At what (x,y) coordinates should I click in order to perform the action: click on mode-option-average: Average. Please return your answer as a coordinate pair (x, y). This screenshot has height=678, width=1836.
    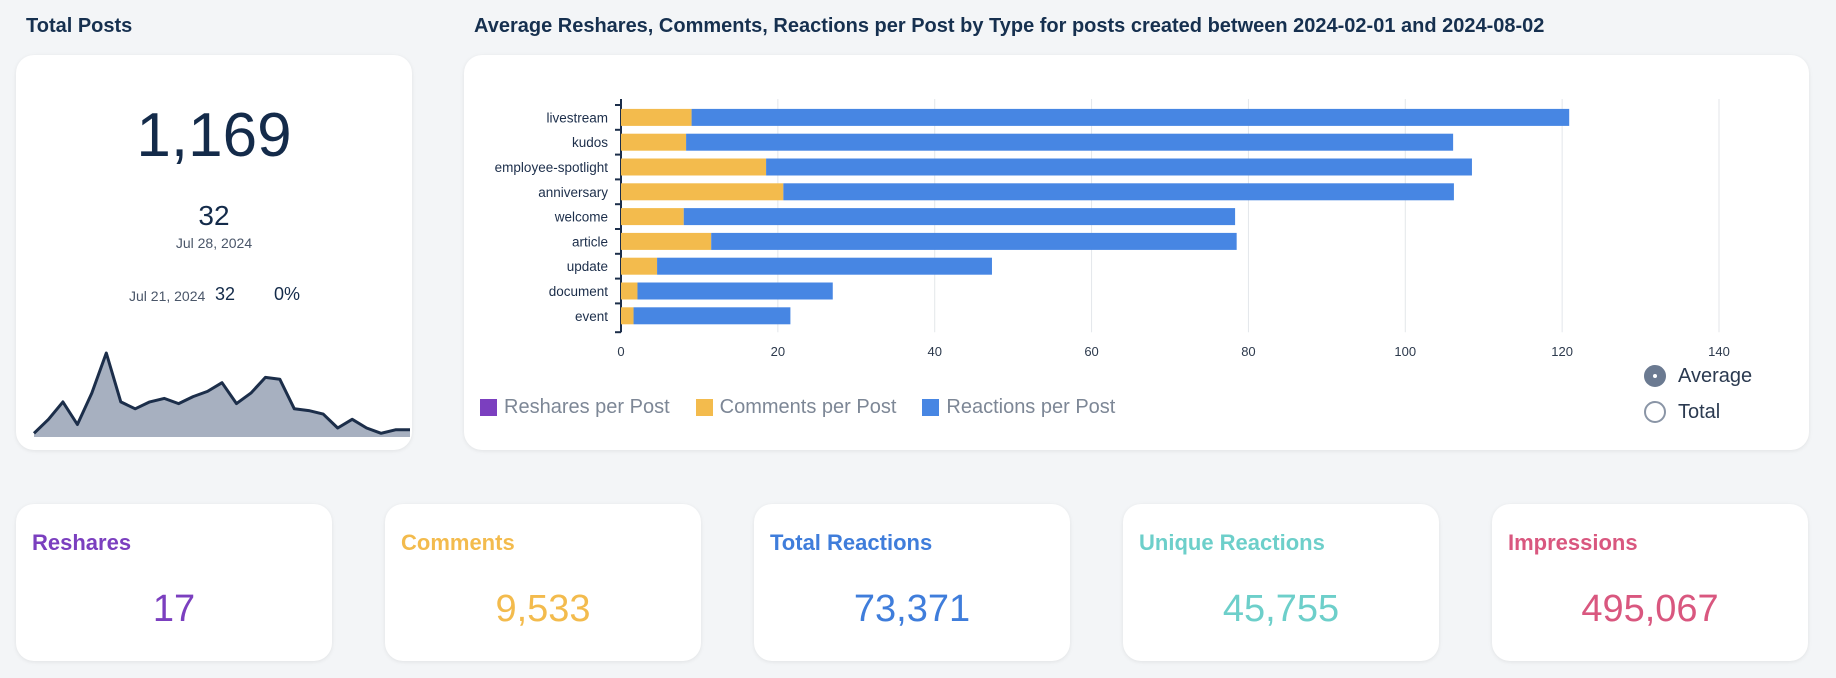
    Looking at the image, I should click on (1698, 376).